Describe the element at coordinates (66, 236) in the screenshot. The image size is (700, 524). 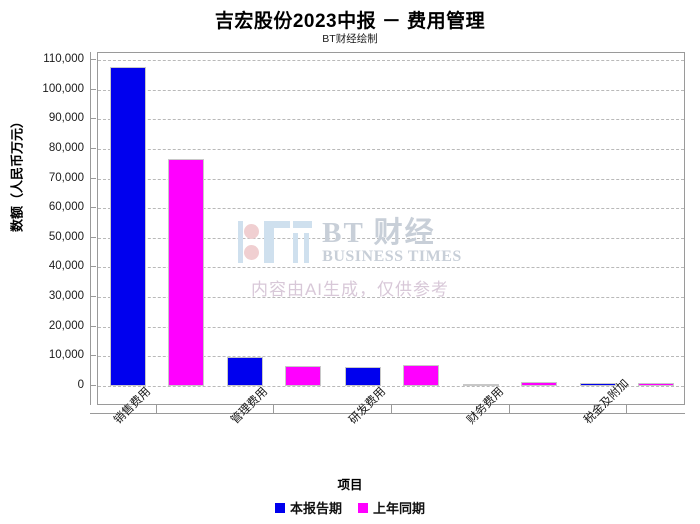
I see `y-axis-tick-label: 50,000` at that location.